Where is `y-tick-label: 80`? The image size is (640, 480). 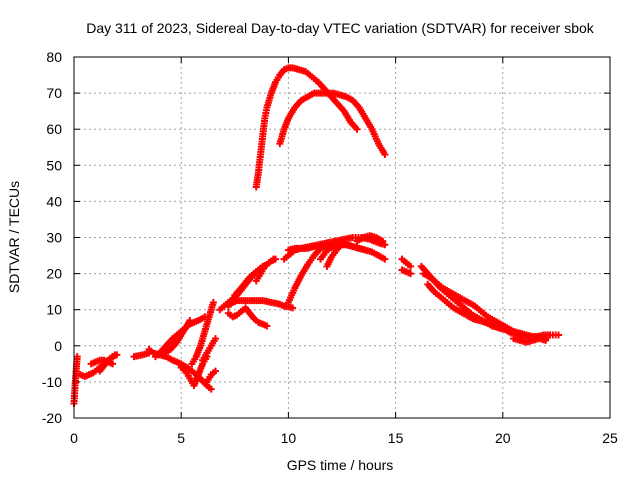
y-tick-label: 80 is located at coordinates (54, 57).